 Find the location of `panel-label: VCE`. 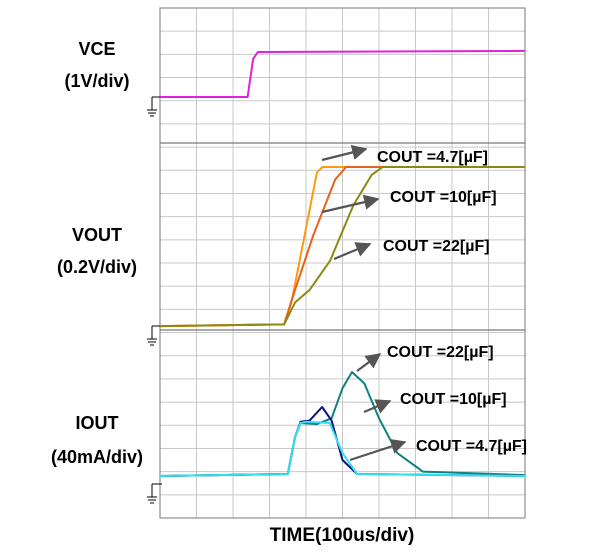

panel-label: VCE is located at coordinates (96, 49).